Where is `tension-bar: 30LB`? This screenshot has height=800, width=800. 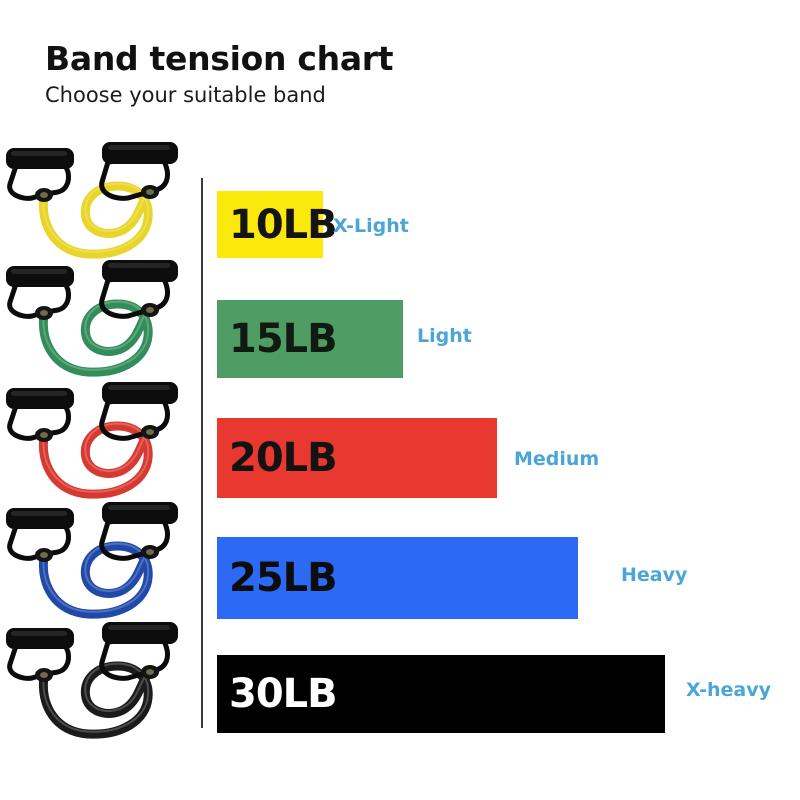
tension-bar: 30LB is located at coordinates (441, 694).